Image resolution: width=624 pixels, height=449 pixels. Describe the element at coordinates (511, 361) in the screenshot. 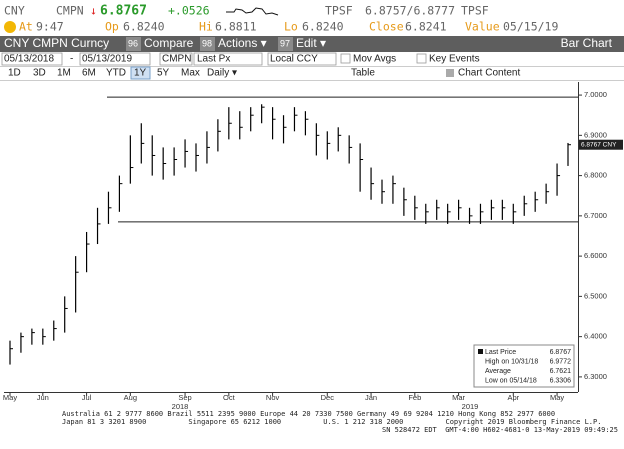

I see `legend-label: High on 10/31/18` at that location.